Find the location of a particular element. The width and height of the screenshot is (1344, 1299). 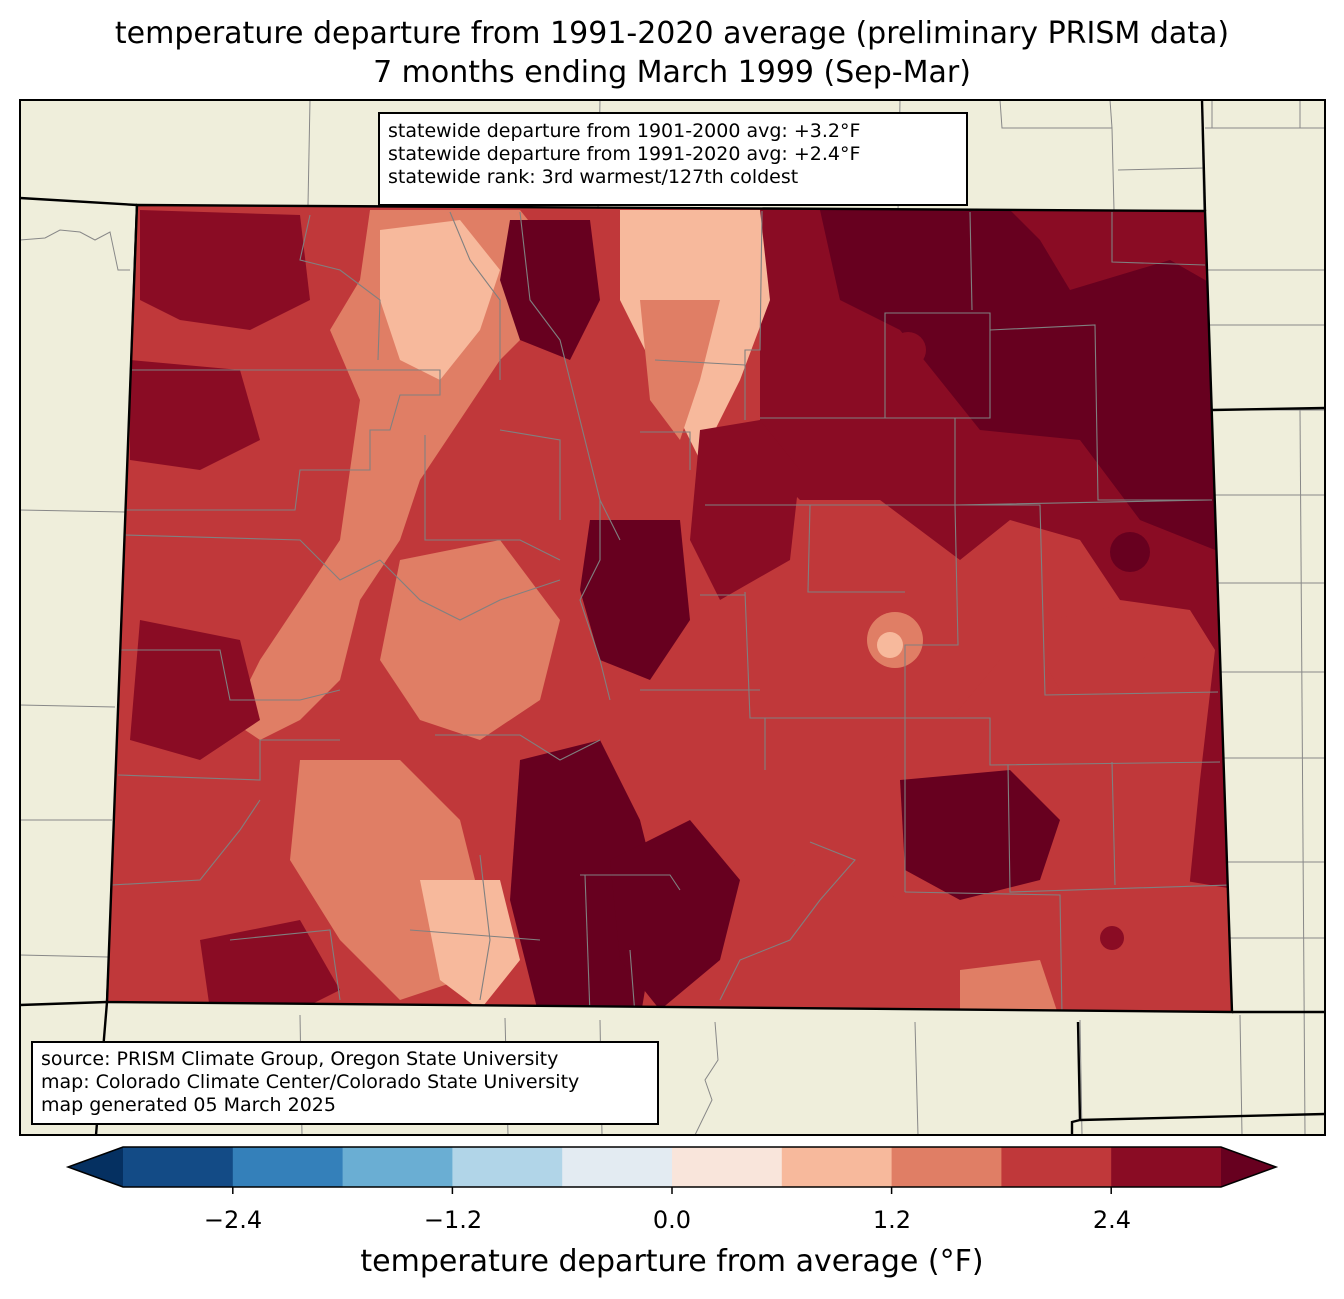

field-zone-south-central is located at coordinates (675, 915).